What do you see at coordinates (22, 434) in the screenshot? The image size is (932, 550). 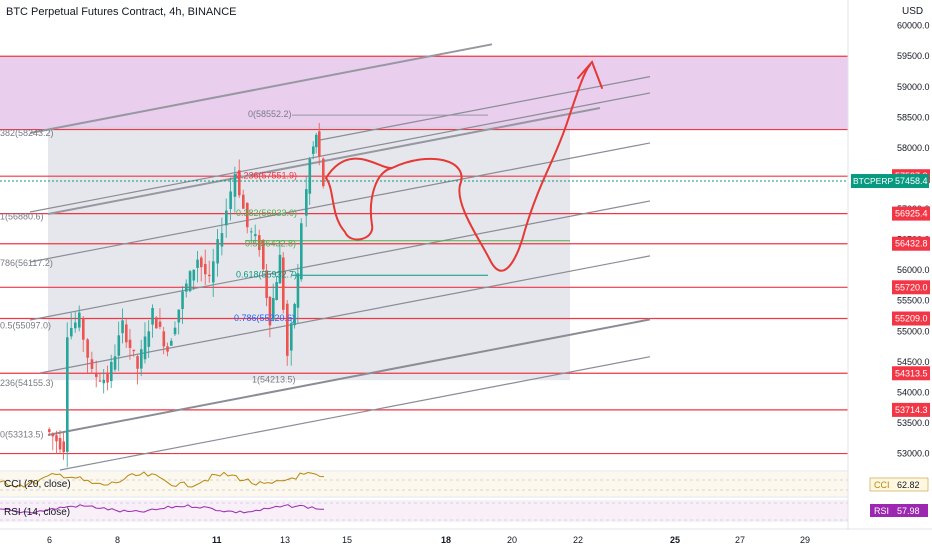 I see `fib-left-label: 0(53313.5)` at bounding box center [22, 434].